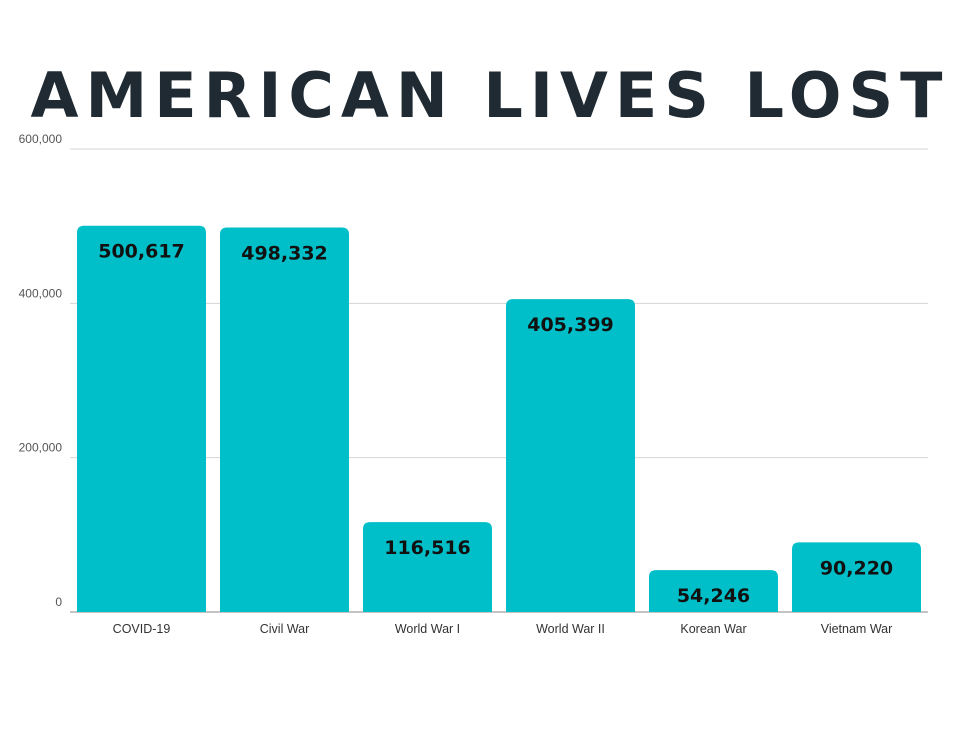 This screenshot has height=738, width=980. Describe the element at coordinates (285, 629) in the screenshot. I see `category-label: Civil War` at that location.